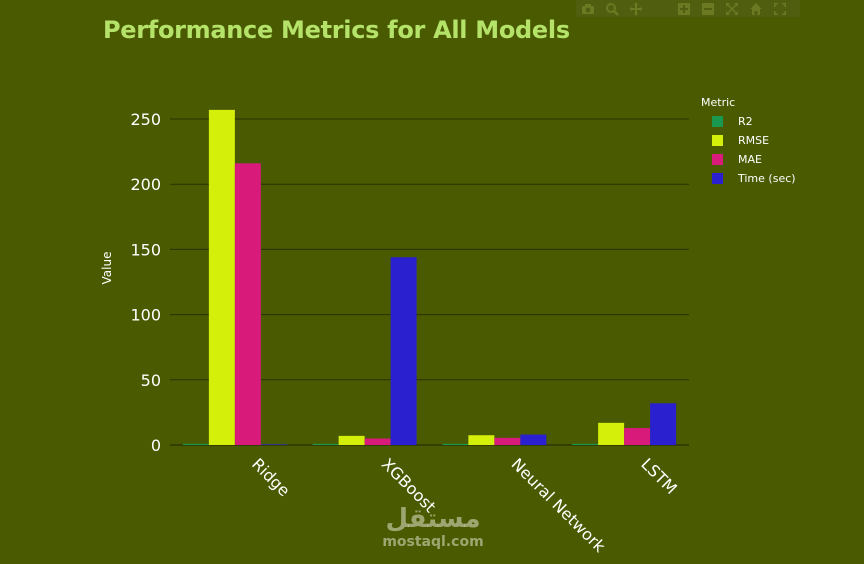 This screenshot has width=864, height=564. I want to click on watermark: مستقل mostaql.com, so click(433, 527).